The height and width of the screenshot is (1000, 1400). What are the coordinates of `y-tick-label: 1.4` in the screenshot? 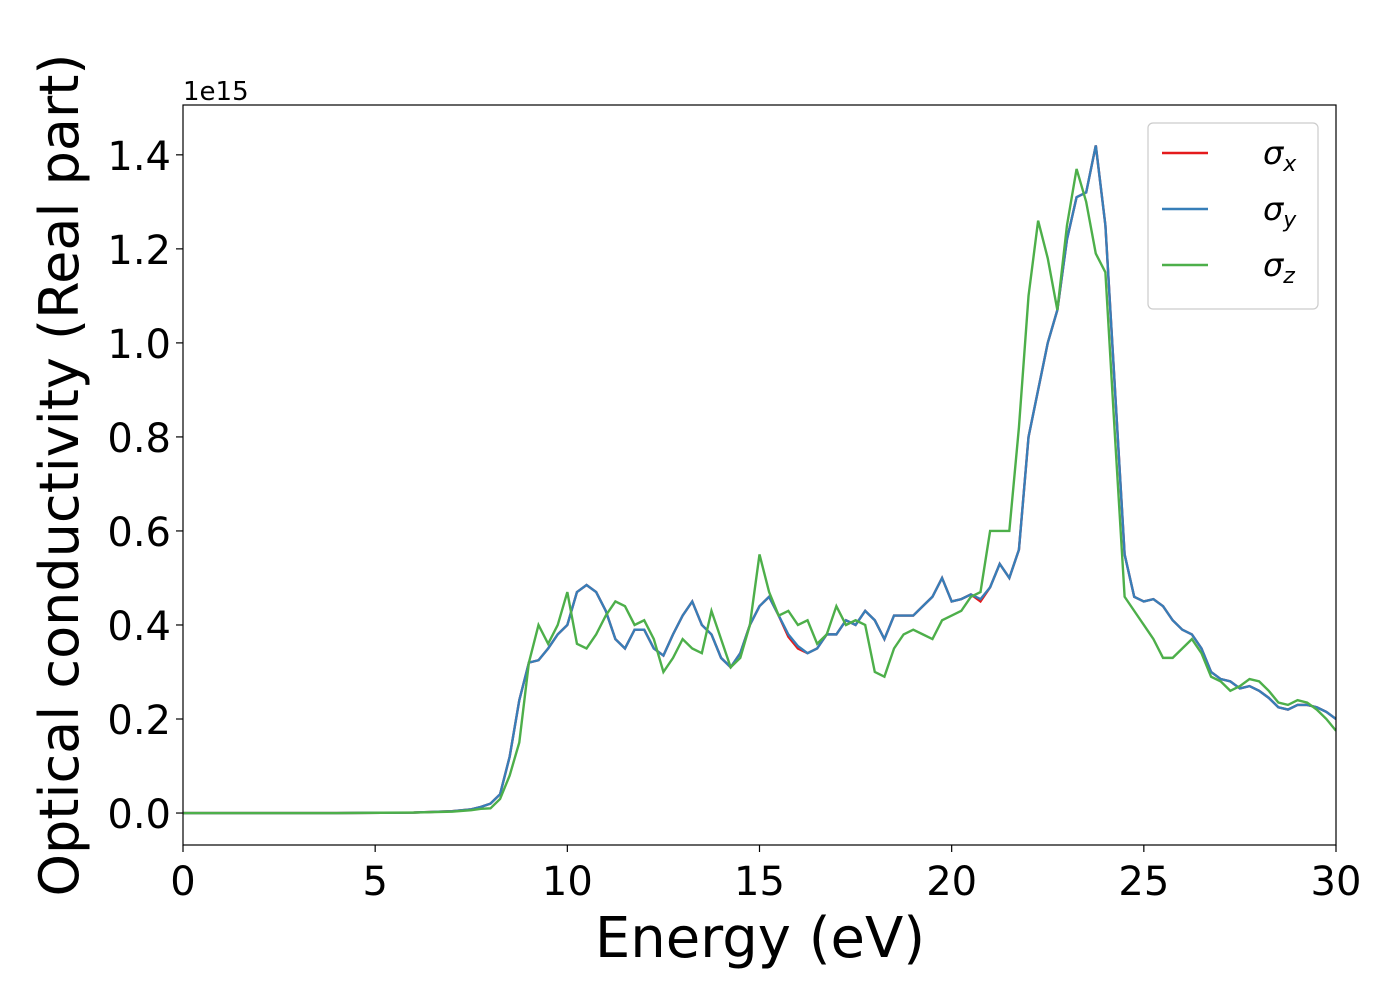 It's located at (139, 157).